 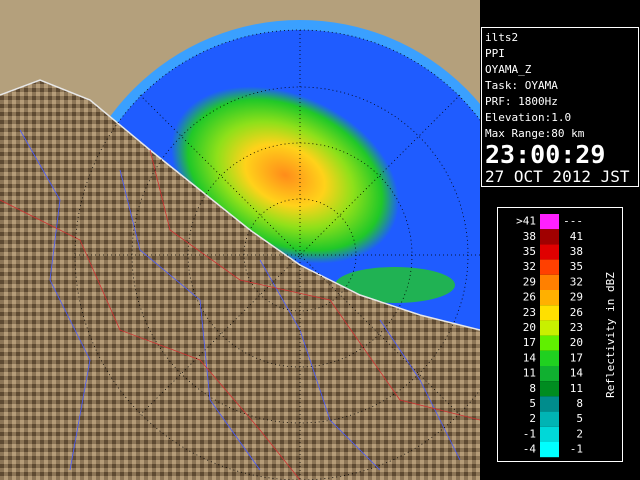 What do you see at coordinates (535, 133) in the screenshot?
I see `info-line: Max Range:80 km` at bounding box center [535, 133].